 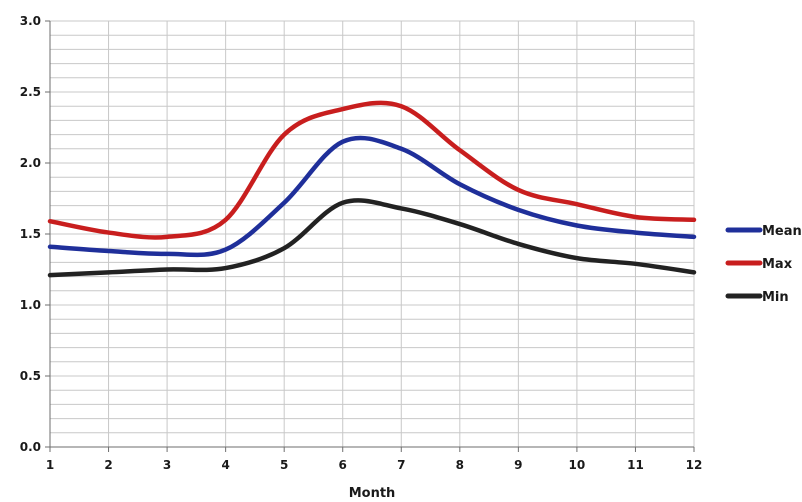 What do you see at coordinates (30, 21) in the screenshot?
I see `y-tick-label: 3.0` at bounding box center [30, 21].